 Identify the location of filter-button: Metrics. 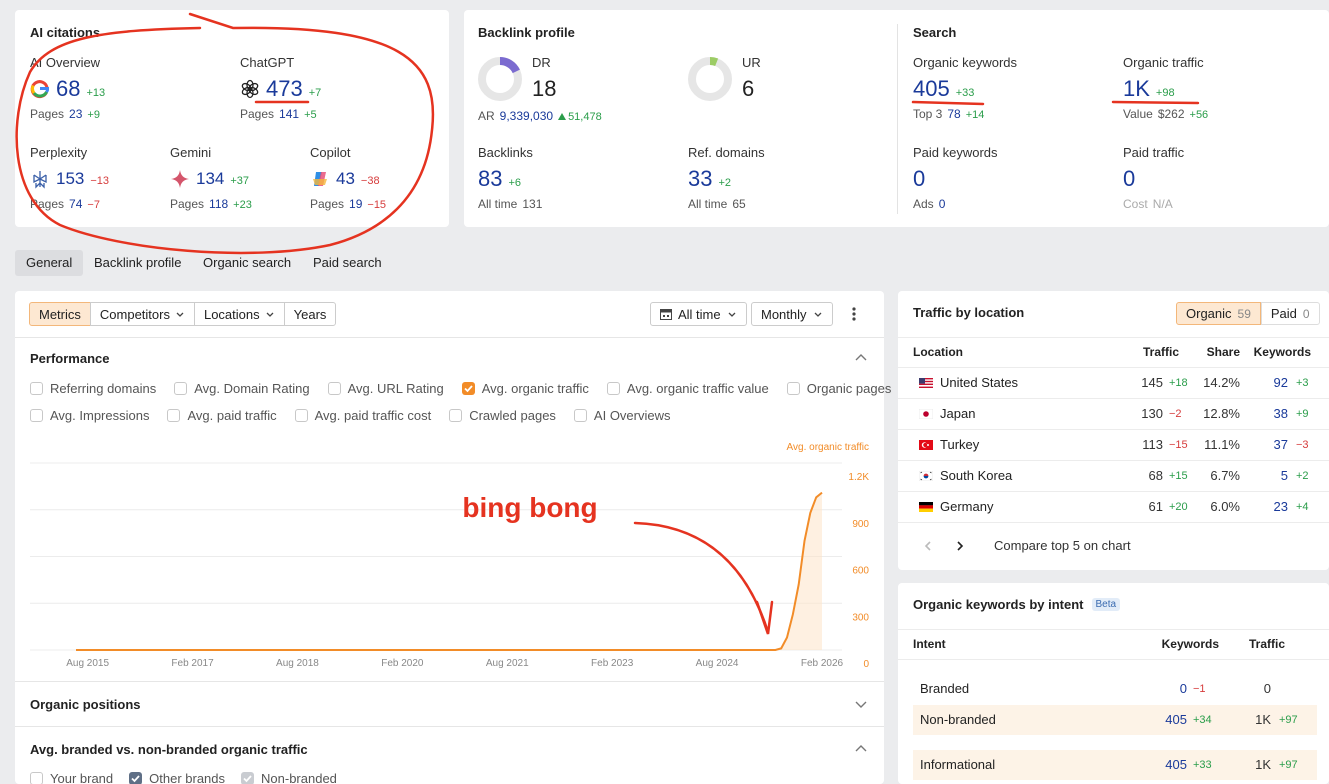
(60, 314).